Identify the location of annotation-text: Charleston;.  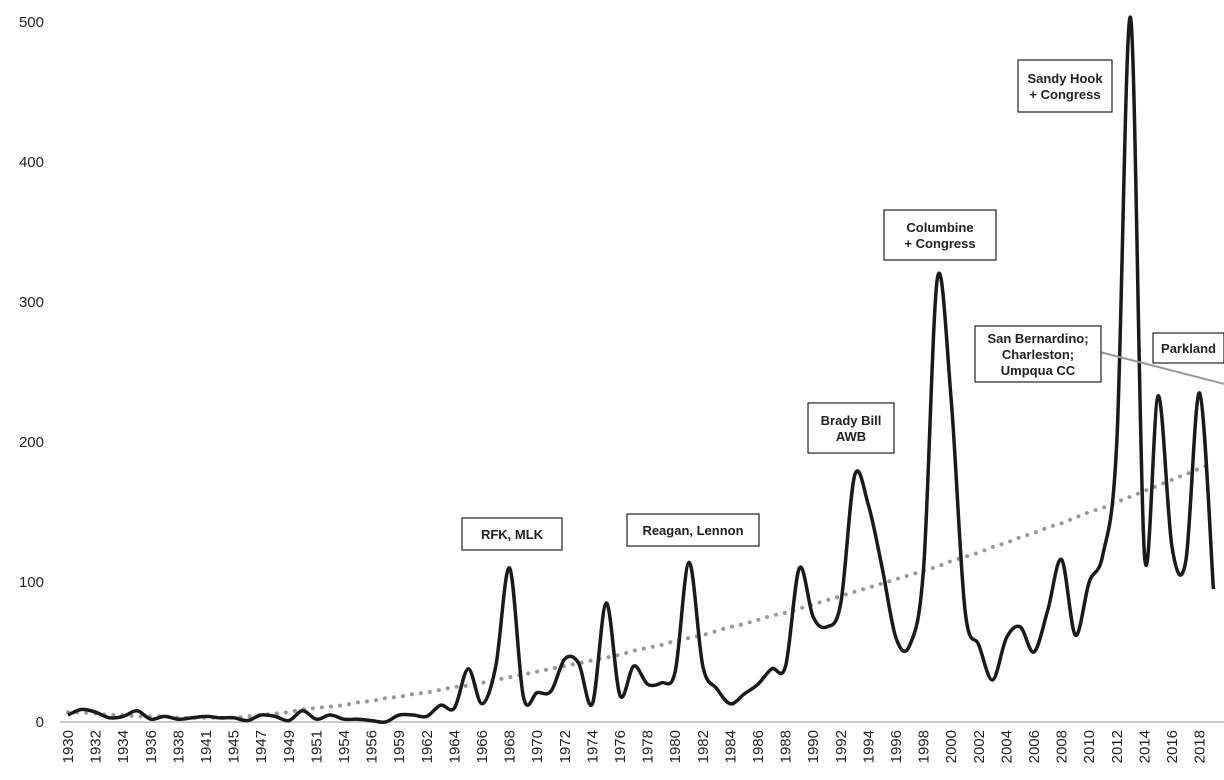
(1038, 354).